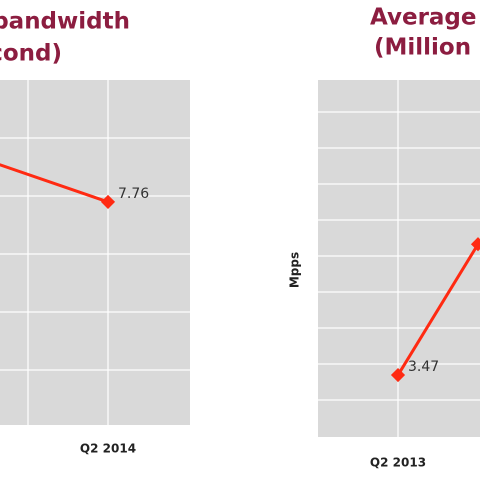  I want to click on chart-title: cond), so click(31, 54).